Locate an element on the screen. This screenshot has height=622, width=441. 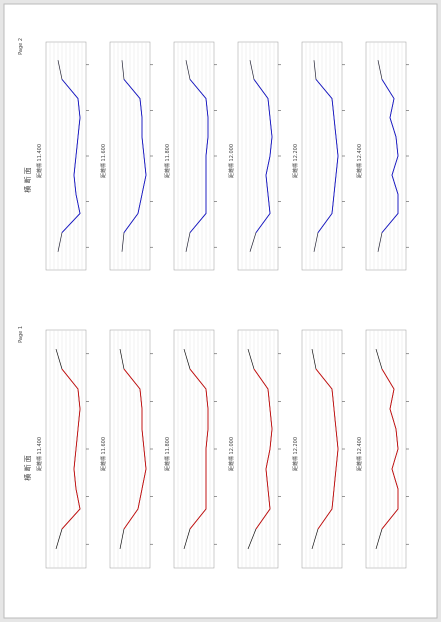
page-label: Page 2 is located at coordinates (21, 46).